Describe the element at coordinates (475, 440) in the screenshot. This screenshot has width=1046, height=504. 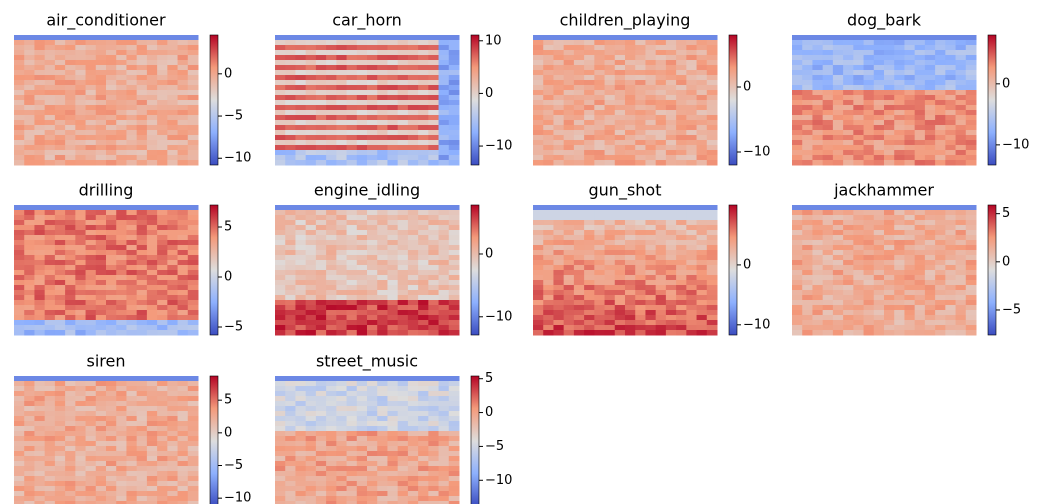
I see `colorbar` at that location.